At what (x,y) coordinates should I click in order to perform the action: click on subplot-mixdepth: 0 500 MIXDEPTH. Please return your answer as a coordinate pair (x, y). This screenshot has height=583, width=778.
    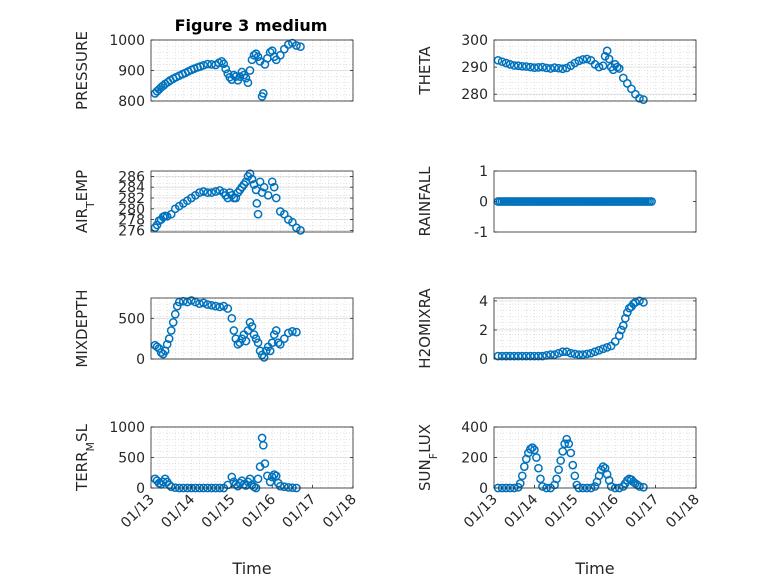
    Looking at the image, I should click on (213, 328).